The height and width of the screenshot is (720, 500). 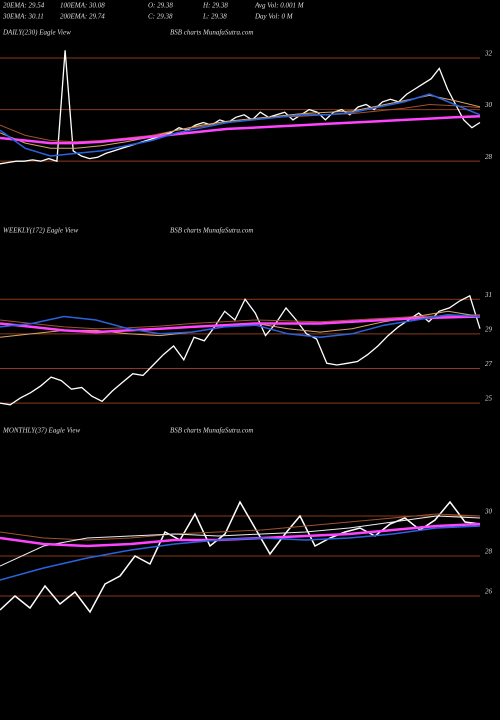 What do you see at coordinates (488, 54) in the screenshot?
I see `y-tick-label: 32` at bounding box center [488, 54].